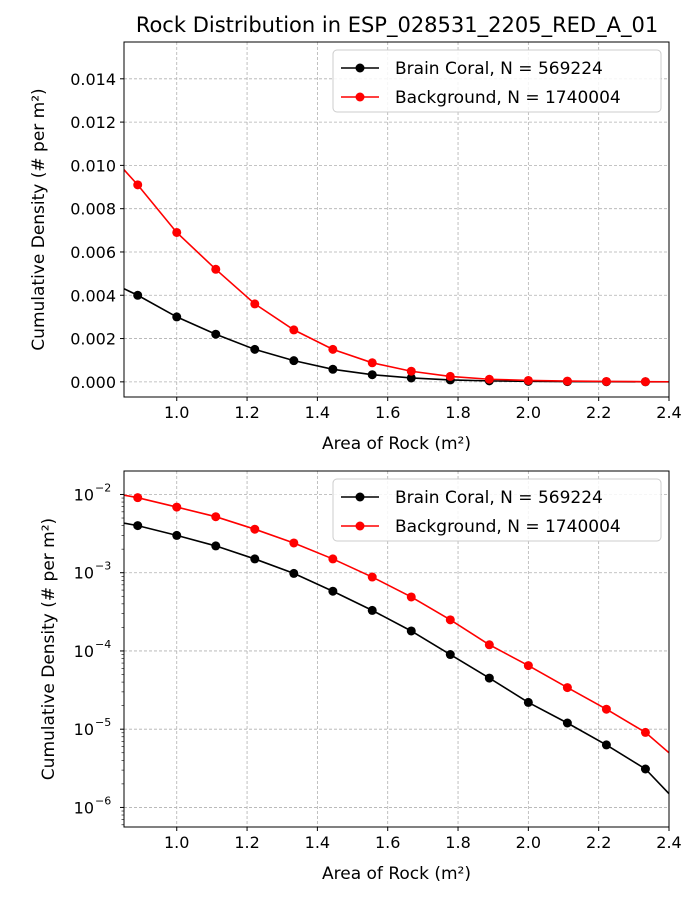 This screenshot has width=700, height=900. Describe the element at coordinates (598, 412) in the screenshot. I see `x-tick-label: 2.2` at that location.